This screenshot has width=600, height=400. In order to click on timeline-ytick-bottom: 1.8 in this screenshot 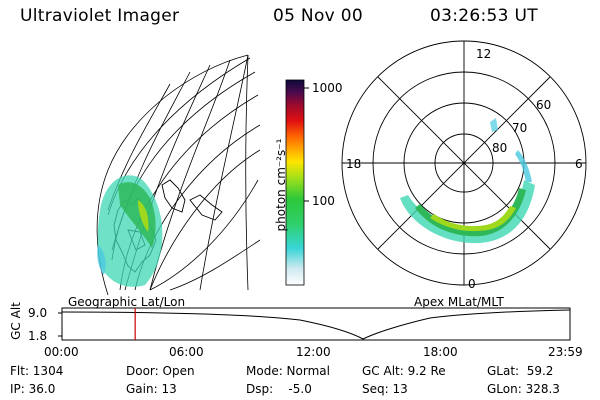, I will do `click(38, 336)`.